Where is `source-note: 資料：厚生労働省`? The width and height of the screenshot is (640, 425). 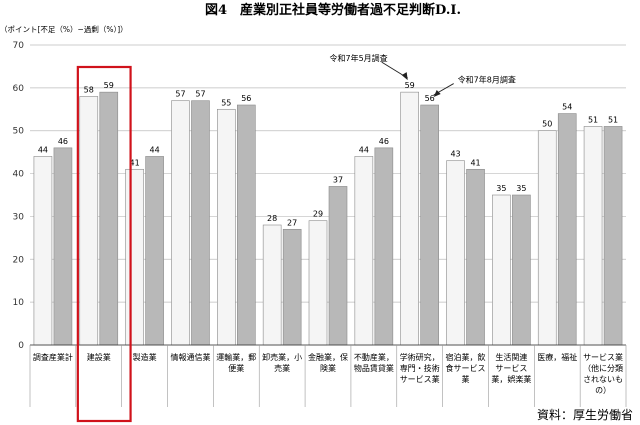
source-note: 資料：厚生労働省 is located at coordinates (585, 415).